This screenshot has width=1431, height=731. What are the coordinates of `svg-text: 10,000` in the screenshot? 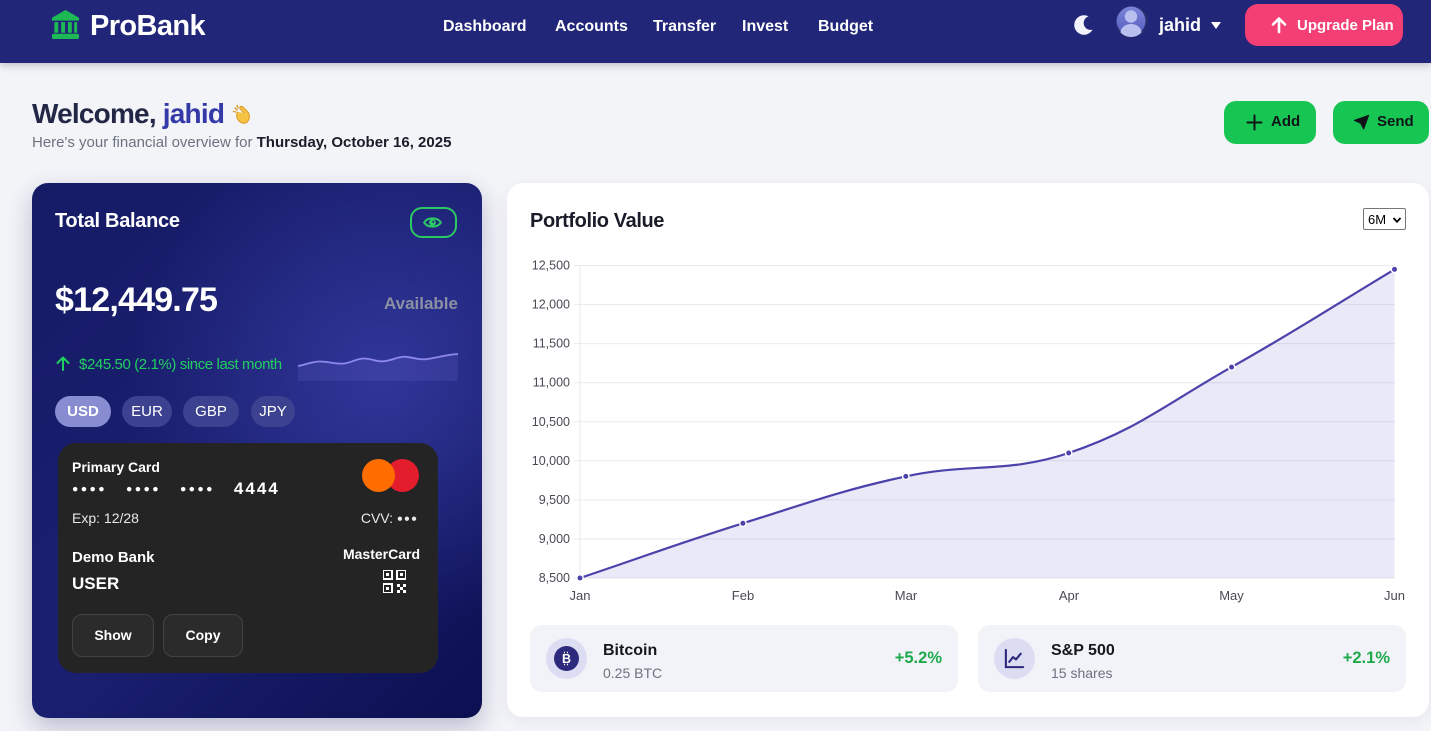 It's located at (551, 461).